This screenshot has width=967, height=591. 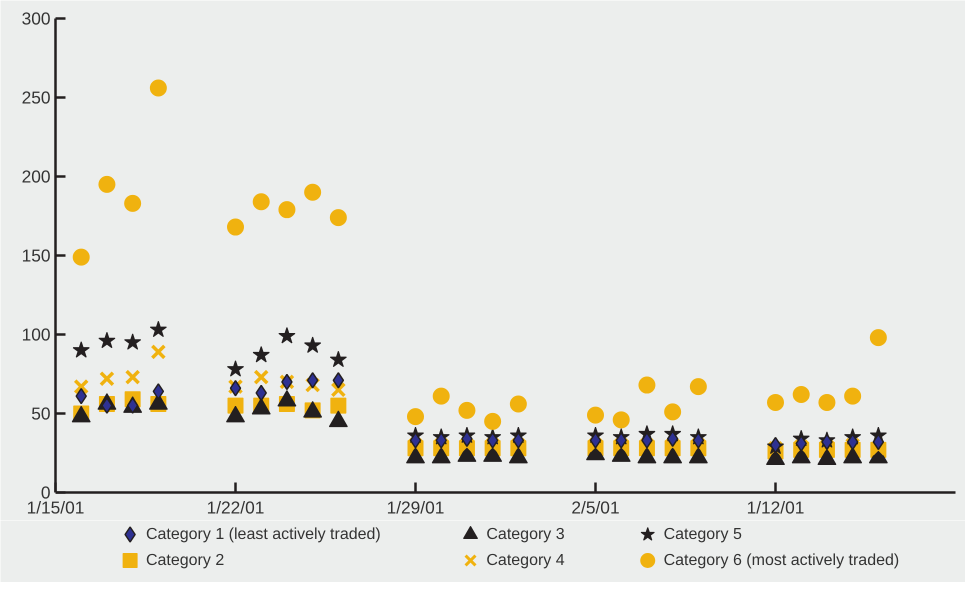 What do you see at coordinates (263, 534) in the screenshot?
I see `legend-label: Category 1 (least actively traded)` at bounding box center [263, 534].